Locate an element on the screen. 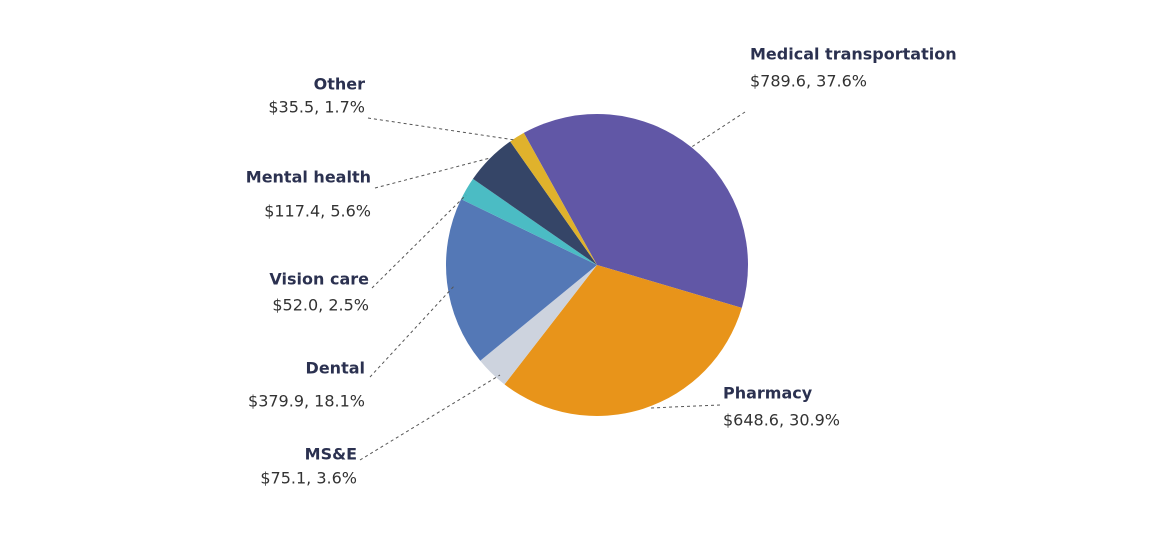 The height and width of the screenshot is (536, 1170). slice-value-label: $379.9, 18.1% is located at coordinates (306, 401).